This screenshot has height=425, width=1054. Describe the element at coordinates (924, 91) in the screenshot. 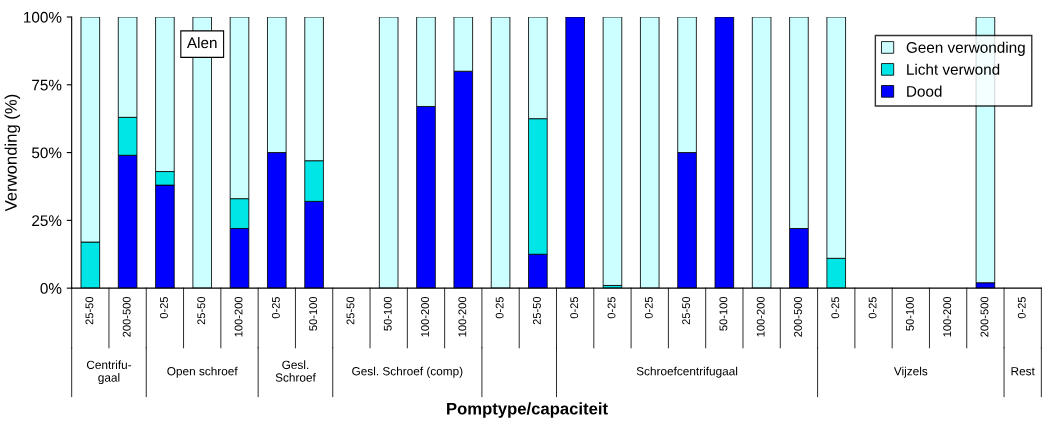

I see `legend-label: Dood` at that location.